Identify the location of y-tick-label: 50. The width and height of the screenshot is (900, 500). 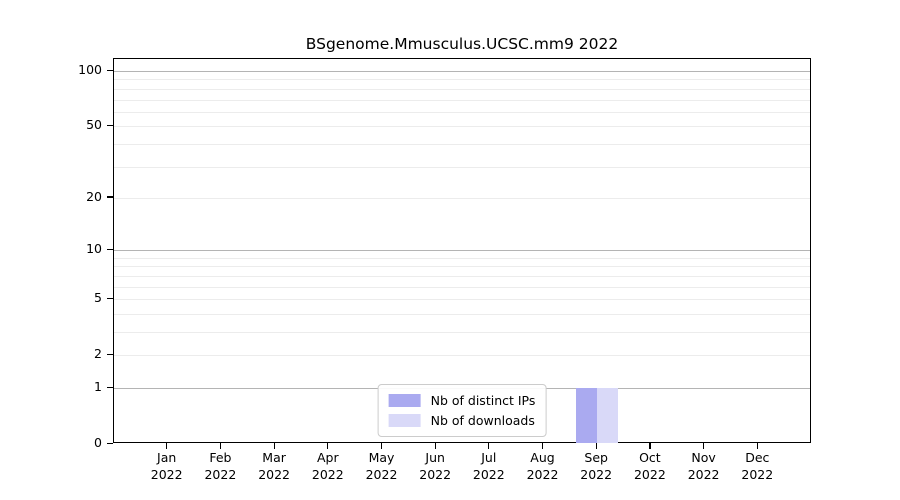
(94, 125).